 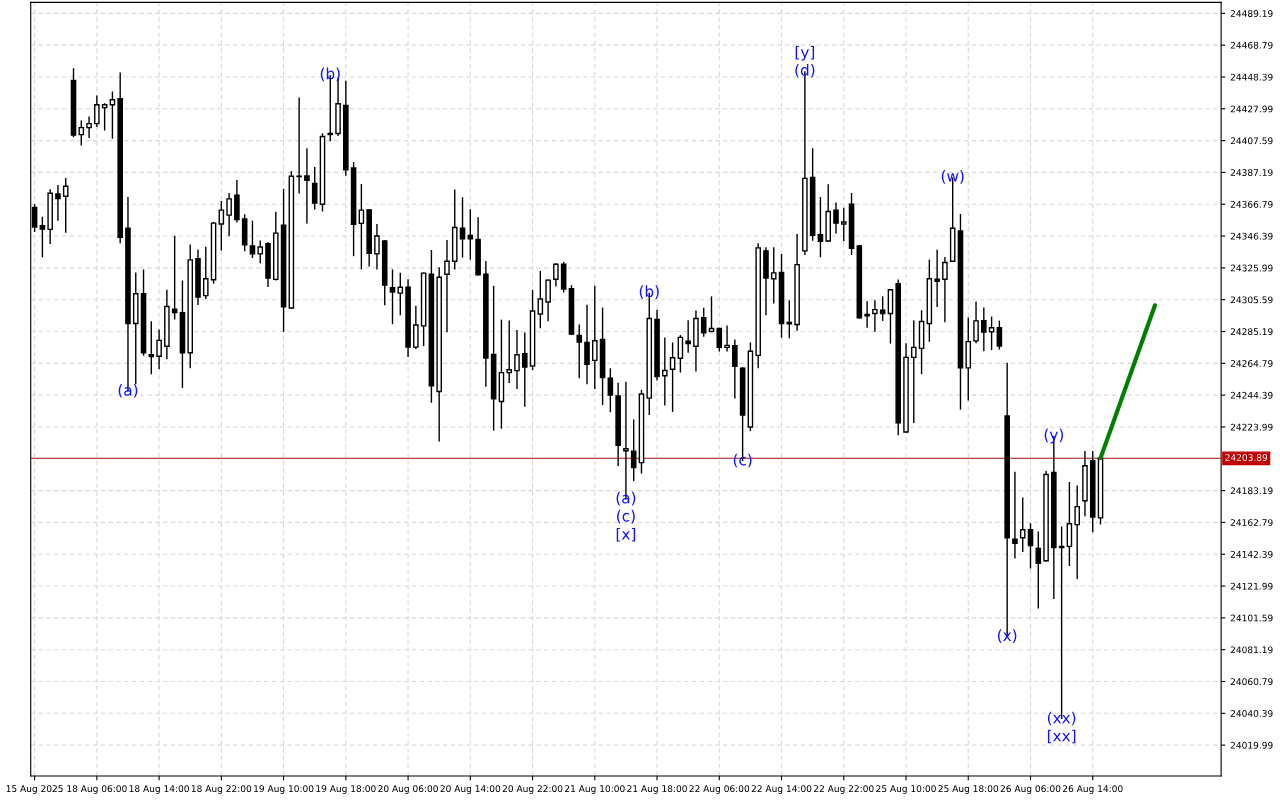 I want to click on y-tick-label: 24081.19, so click(x=1251, y=650).